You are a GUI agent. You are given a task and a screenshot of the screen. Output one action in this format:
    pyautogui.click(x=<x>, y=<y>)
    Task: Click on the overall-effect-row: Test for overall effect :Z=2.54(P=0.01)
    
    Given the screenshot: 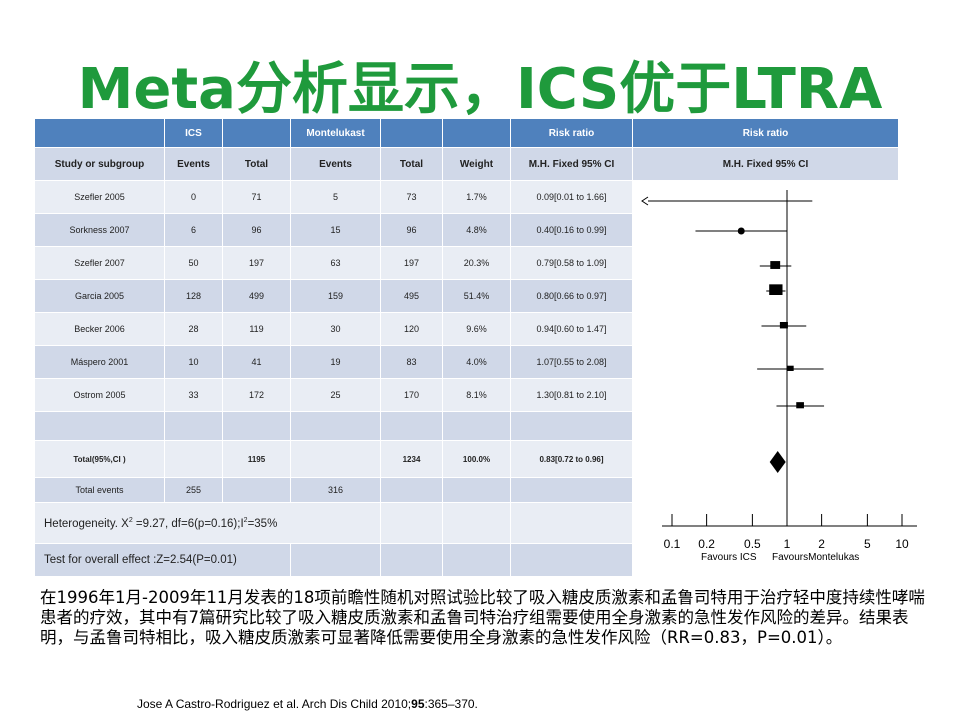 What is the action you would take?
    pyautogui.click(x=466, y=560)
    